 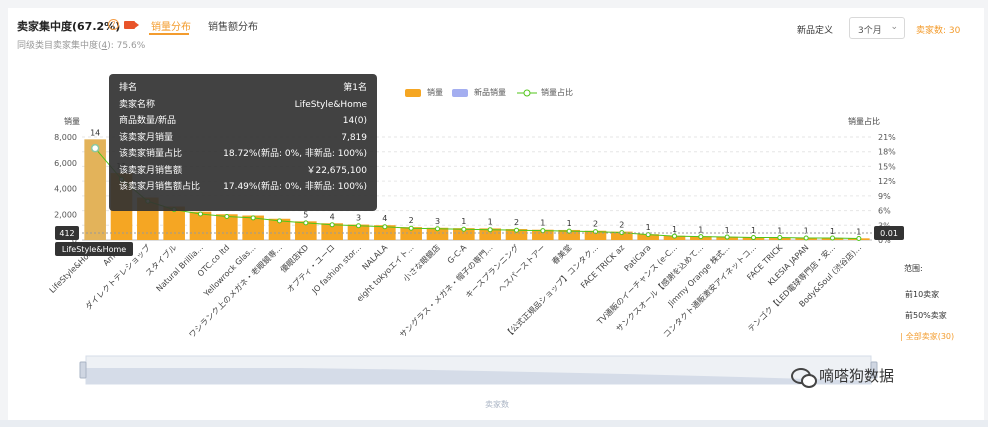 I want to click on range-top50pct: 前50%卖家, so click(x=926, y=315).